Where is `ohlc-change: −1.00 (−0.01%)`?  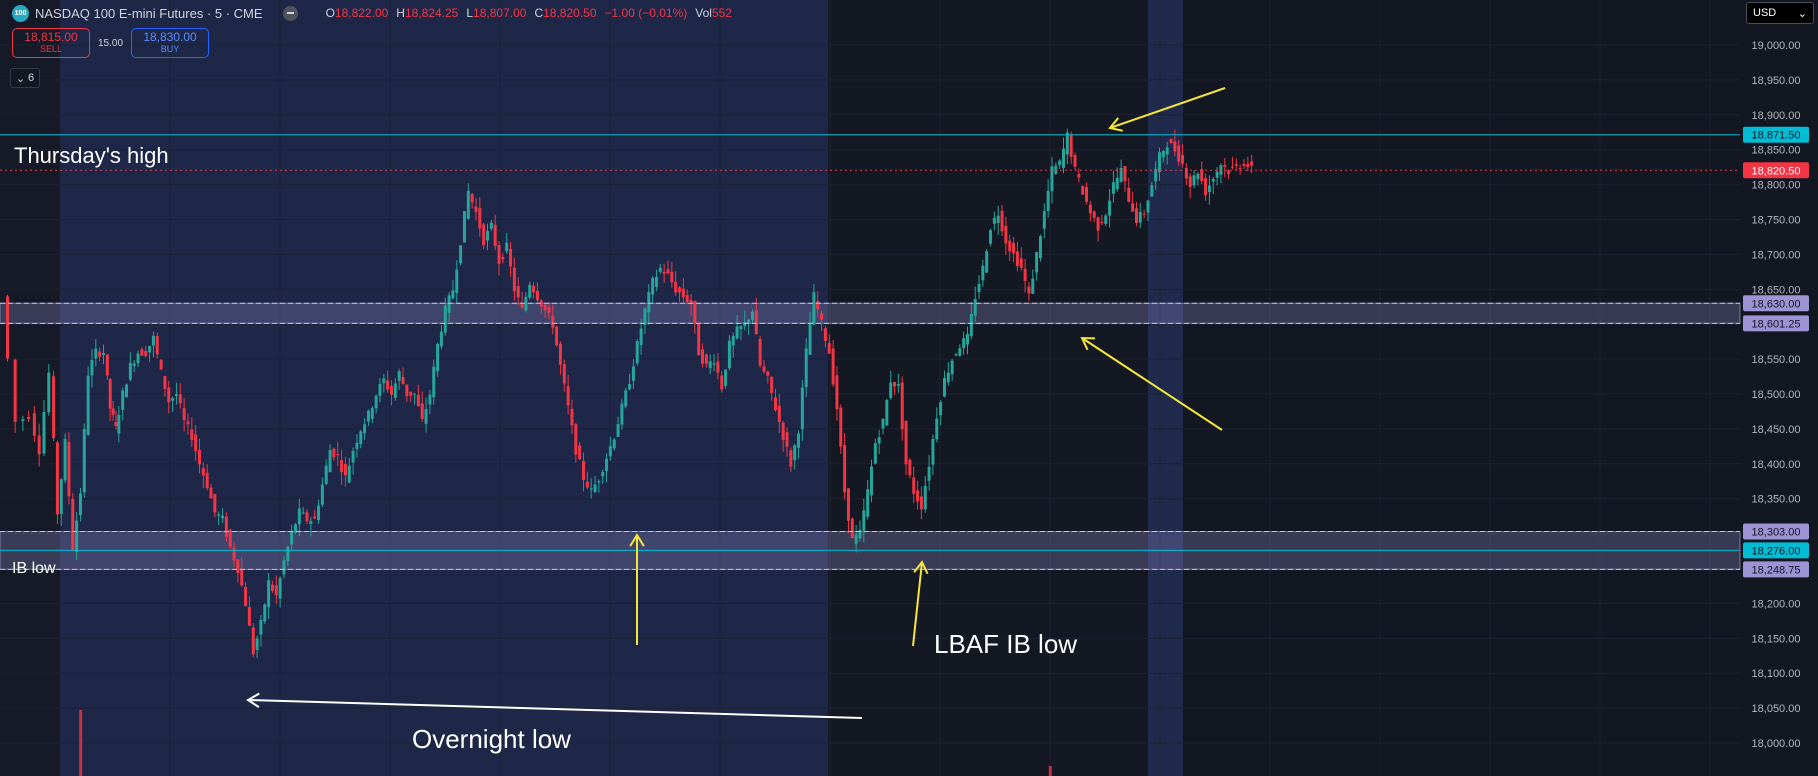
ohlc-change: −1.00 (−0.01%) is located at coordinates (646, 13).